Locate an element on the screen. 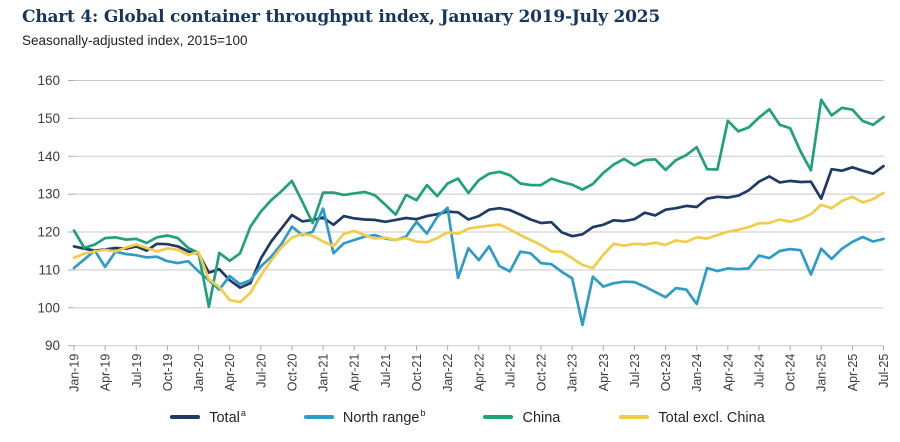  svg-text: Oct-22 is located at coordinates (542, 373).